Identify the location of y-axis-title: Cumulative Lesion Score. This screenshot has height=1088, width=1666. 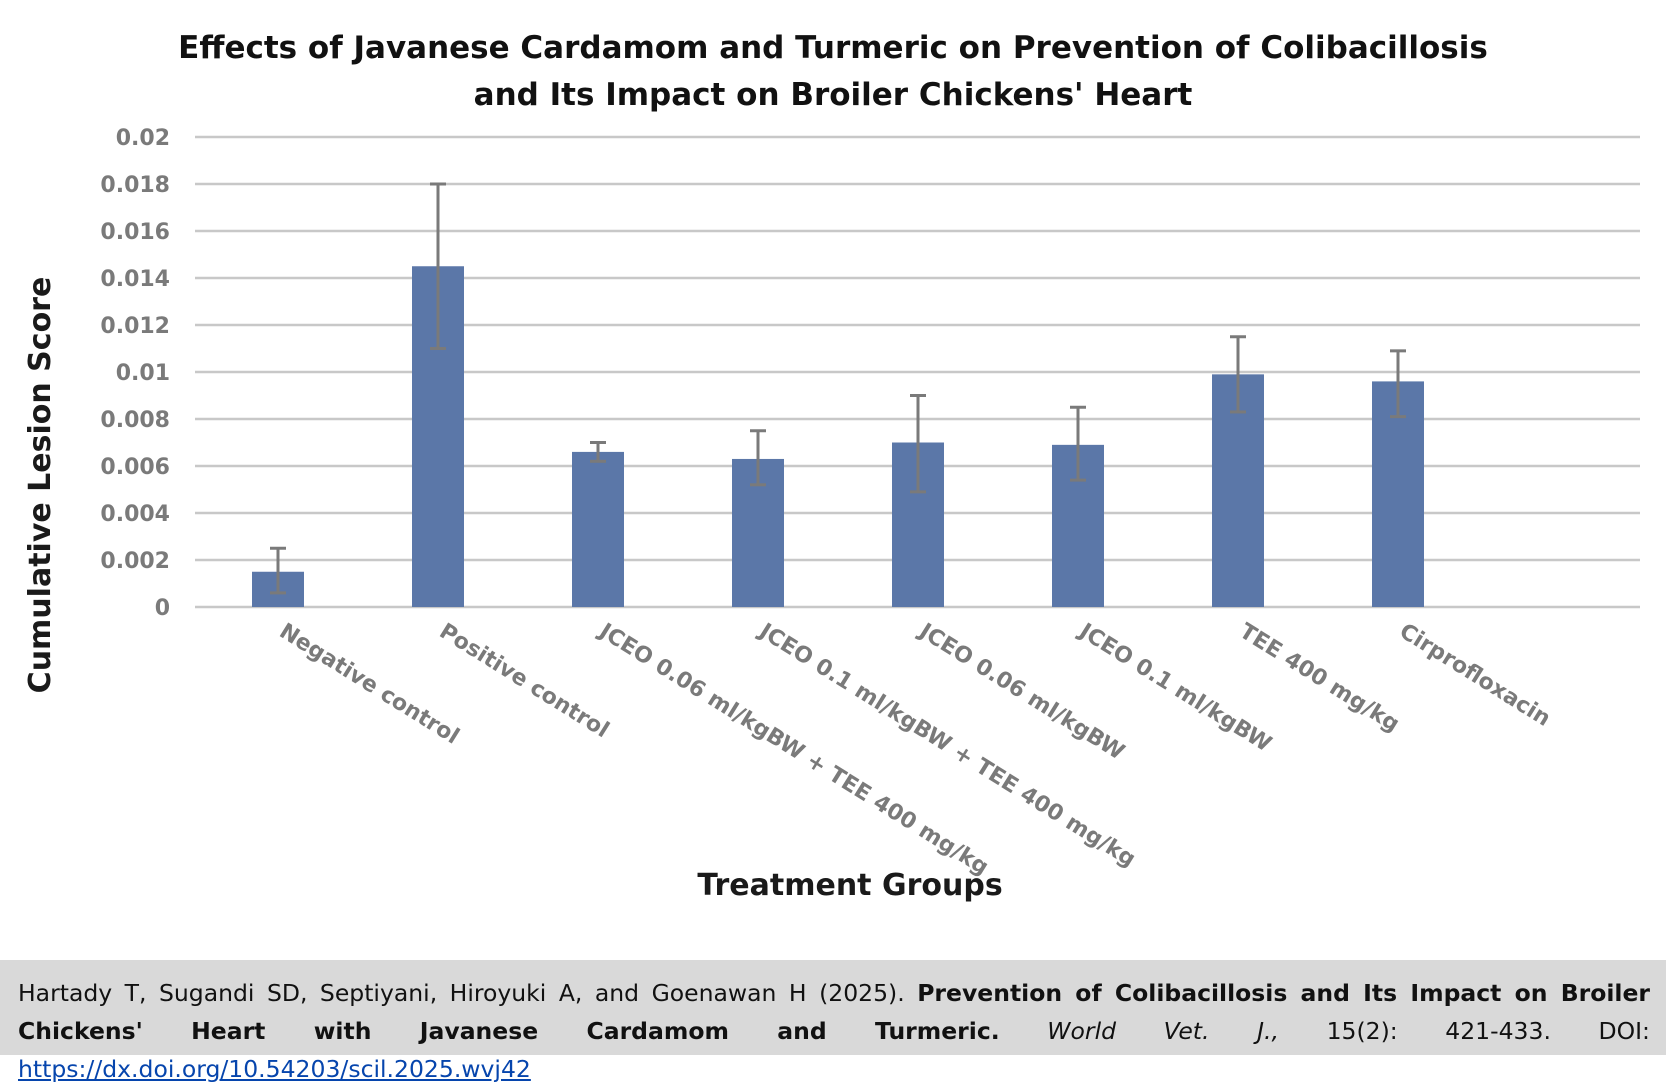
(40, 485).